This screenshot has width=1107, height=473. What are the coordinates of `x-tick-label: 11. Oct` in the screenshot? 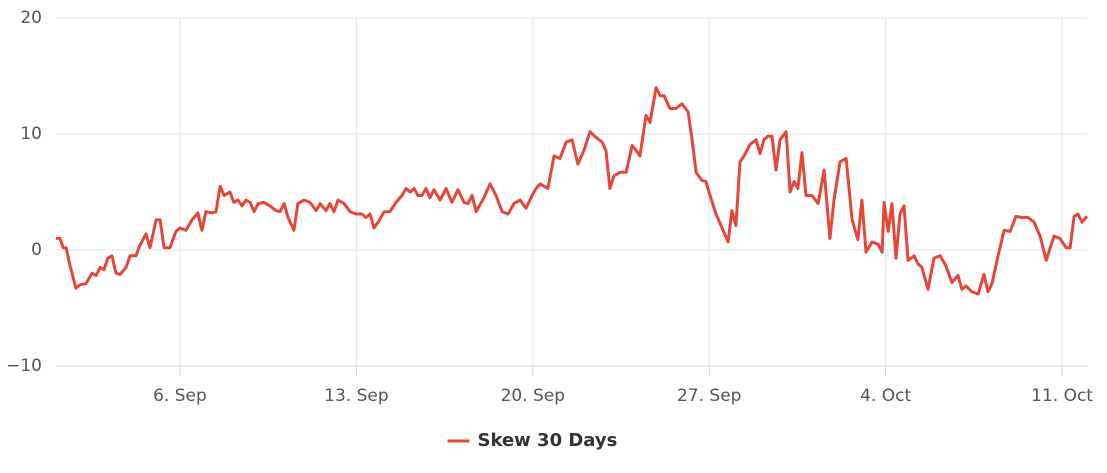 It's located at (1062, 396).